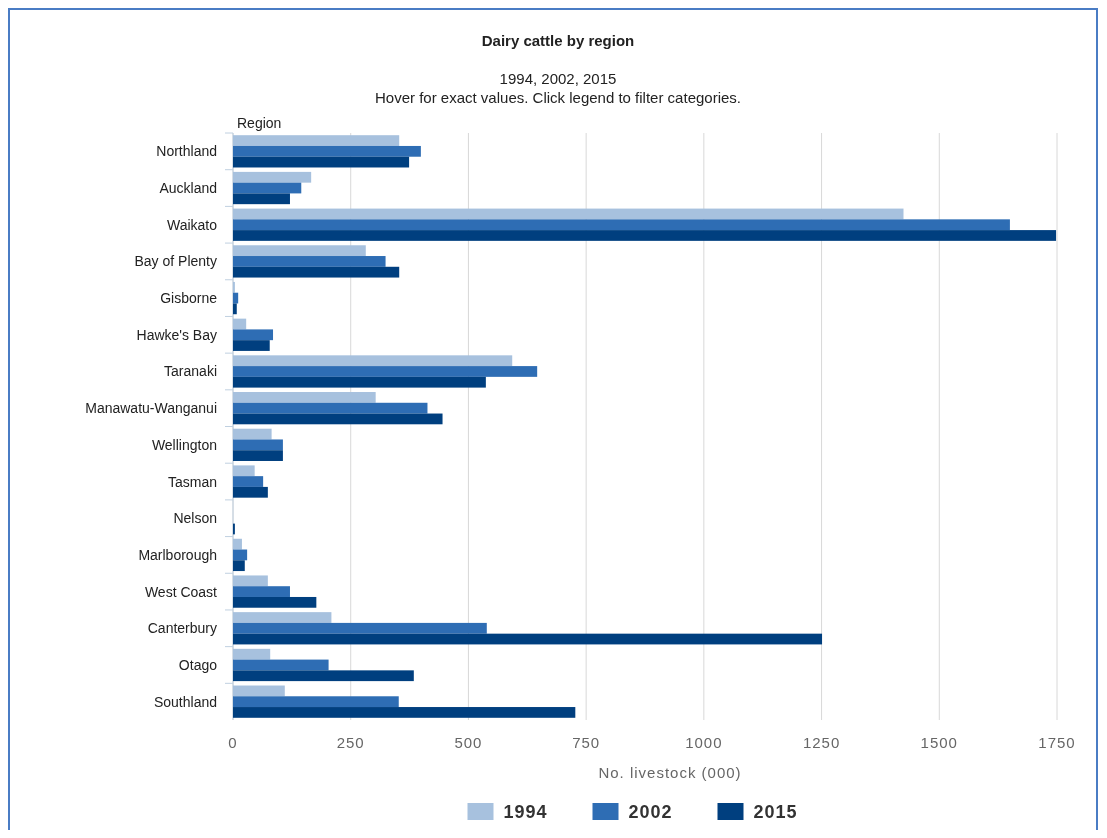 This screenshot has width=1107, height=838. Describe the element at coordinates (821, 742) in the screenshot. I see `x-tick-label: 1250` at that location.